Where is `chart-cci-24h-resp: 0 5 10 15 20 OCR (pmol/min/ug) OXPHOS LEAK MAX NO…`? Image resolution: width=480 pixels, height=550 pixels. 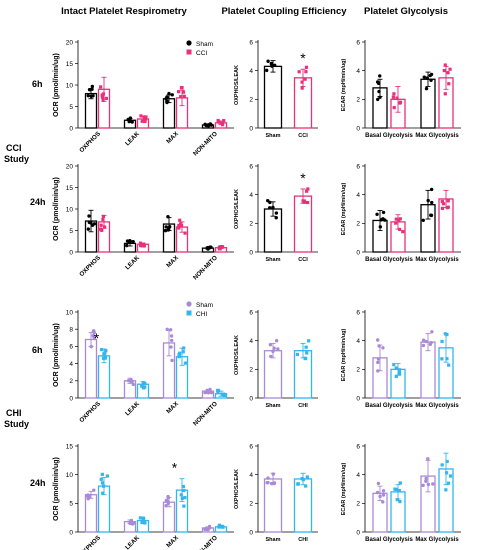
chart-cci-24h-resp: 0 5 10 15 20 OCR (pmol/min/ug) OXPHOS LEAK MAX NO… is located at coordinates (143, 222).